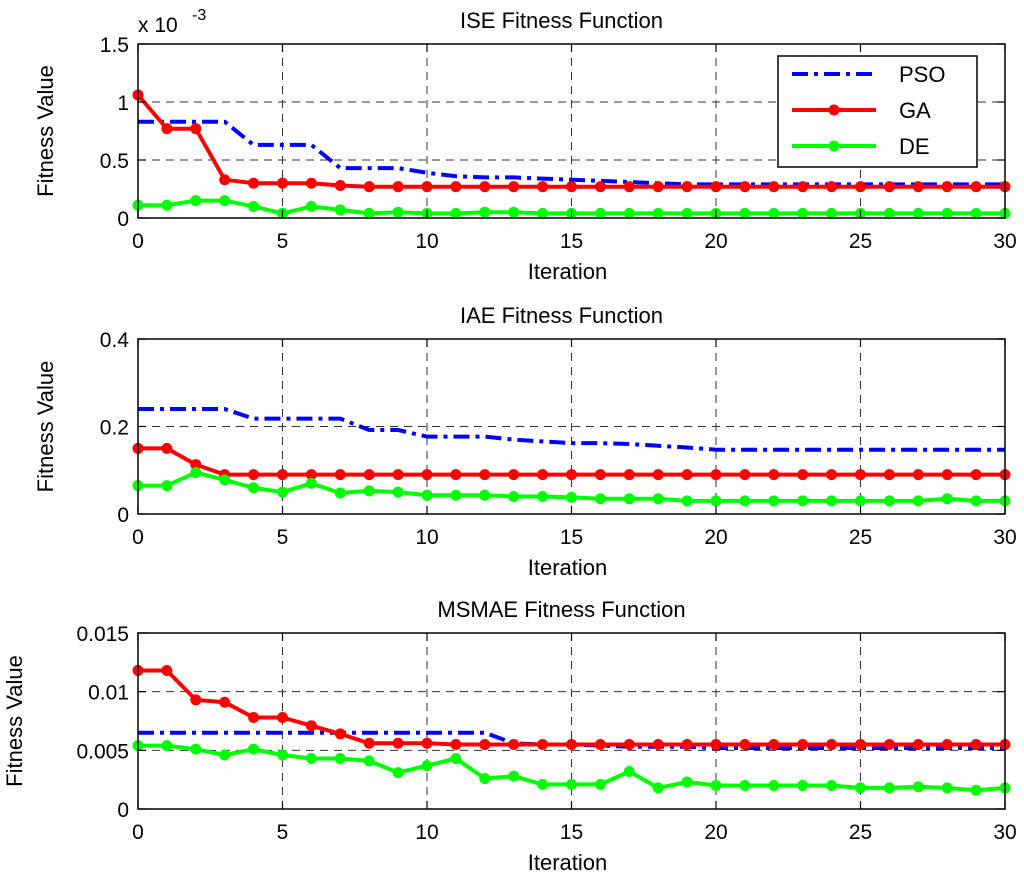 The width and height of the screenshot is (1024, 878). What do you see at coordinates (922, 74) in the screenshot?
I see `legend-label-pso: PSO` at bounding box center [922, 74].